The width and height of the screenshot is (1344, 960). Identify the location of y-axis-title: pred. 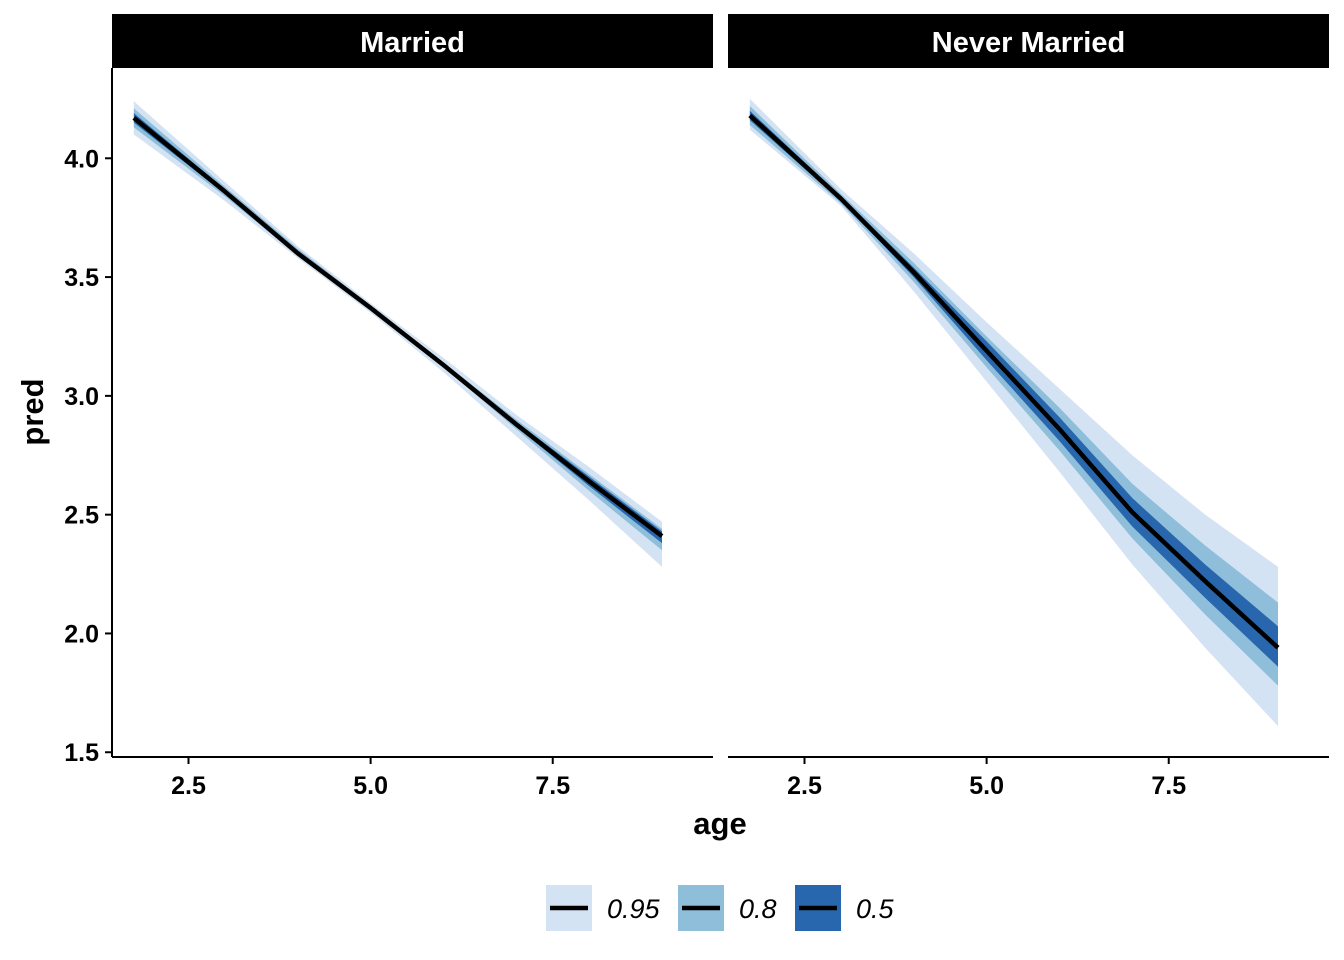
(32, 411).